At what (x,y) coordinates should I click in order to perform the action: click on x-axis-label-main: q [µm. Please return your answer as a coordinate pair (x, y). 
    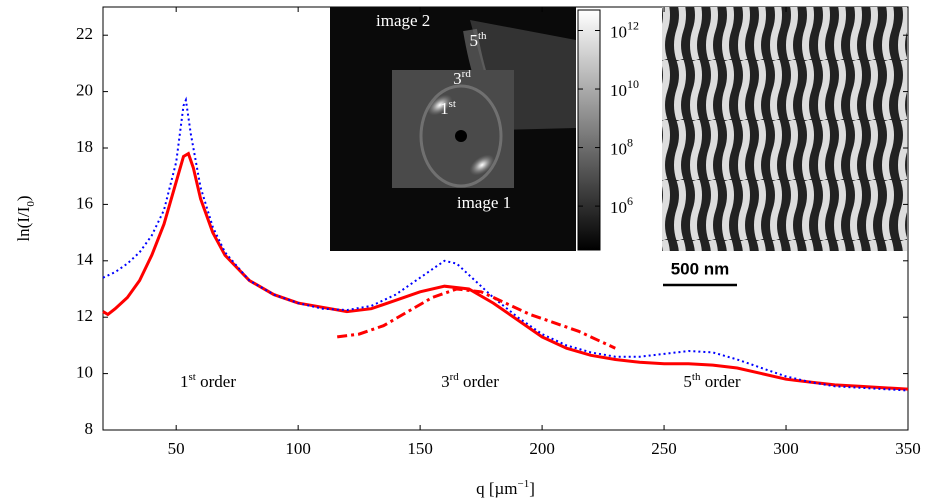
    Looking at the image, I should click on (496, 488).